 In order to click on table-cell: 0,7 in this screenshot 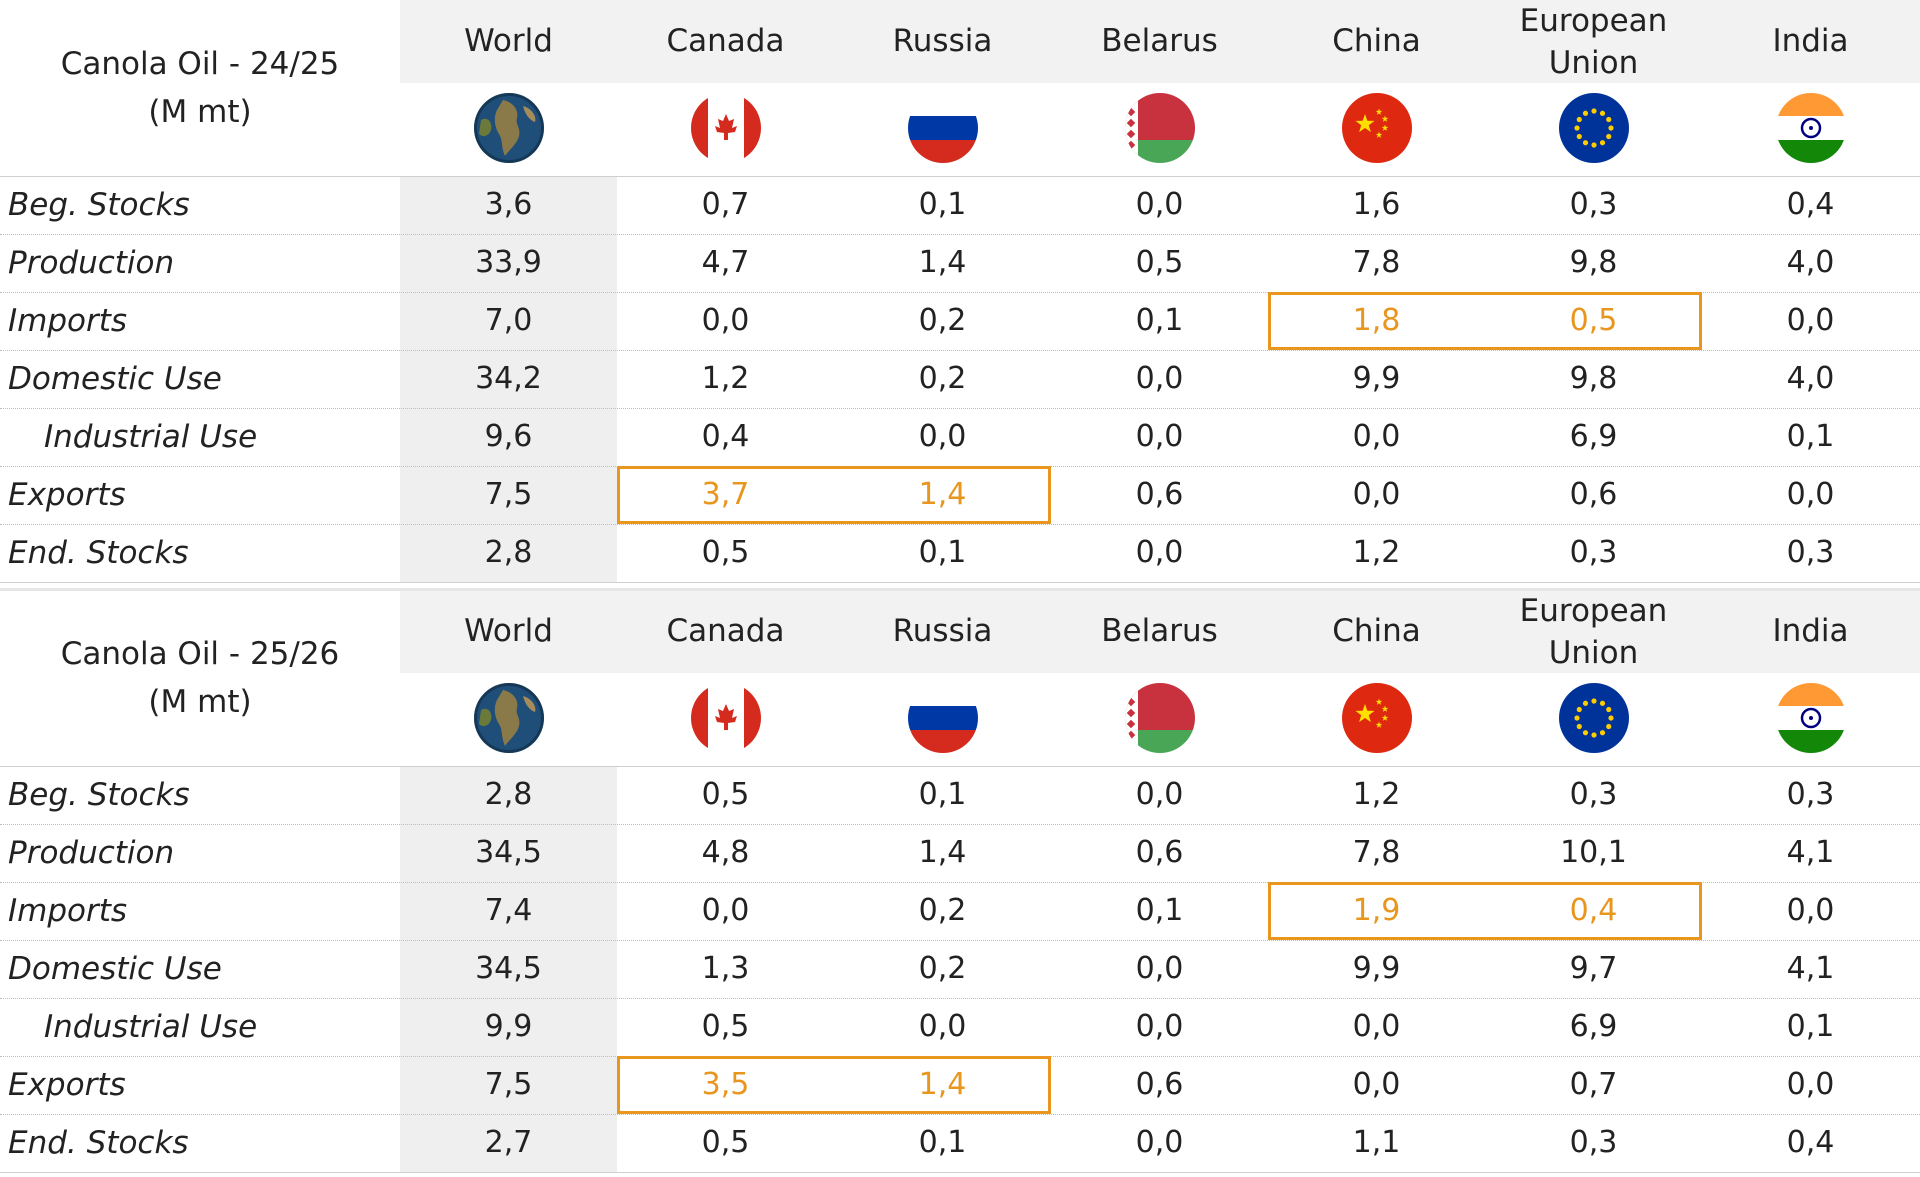, I will do `click(1593, 1084)`.